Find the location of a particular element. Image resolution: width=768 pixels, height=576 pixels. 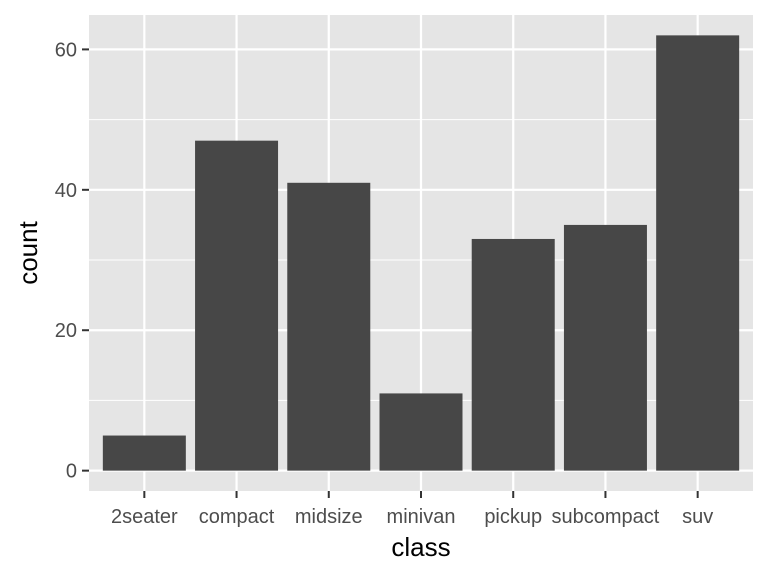

x-tick-label-2seater: 2seater is located at coordinates (144, 517).